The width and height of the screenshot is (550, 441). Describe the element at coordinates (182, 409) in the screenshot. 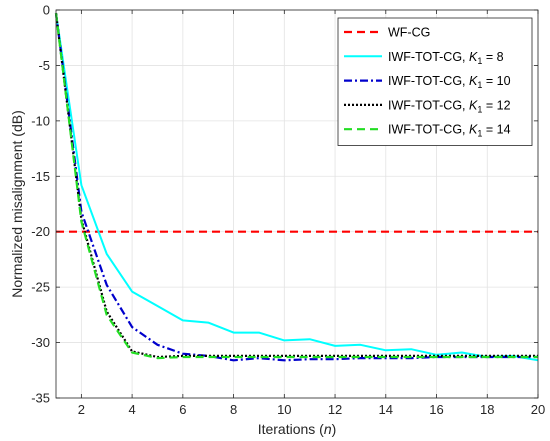

I see `x-tick-label: 6` at that location.